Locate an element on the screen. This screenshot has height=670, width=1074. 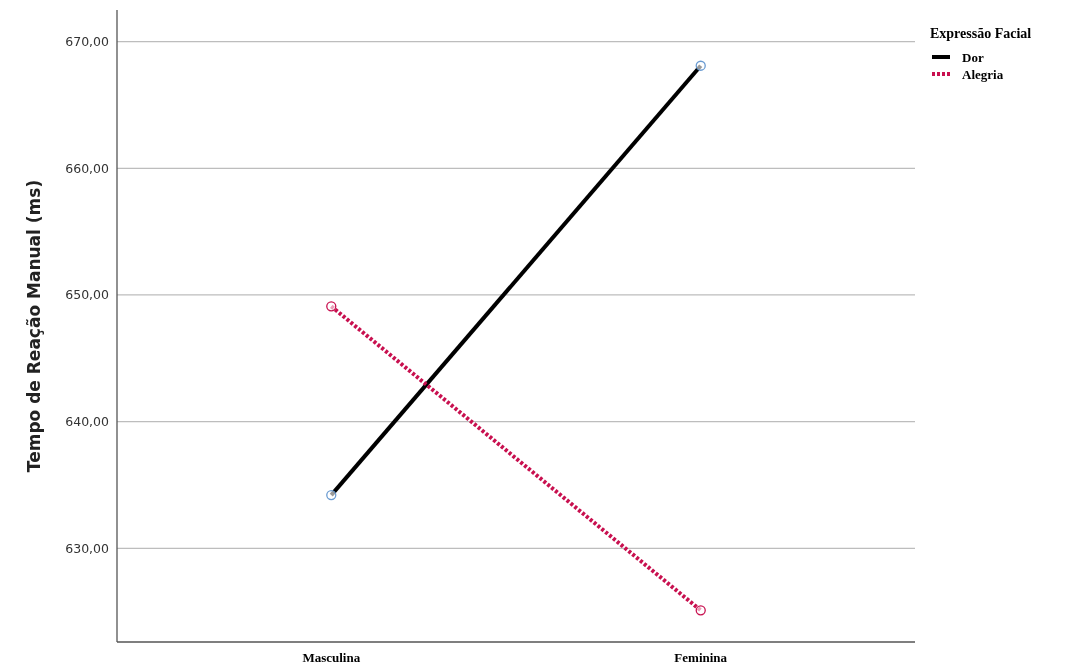
legend-label: Dor is located at coordinates (973, 57).